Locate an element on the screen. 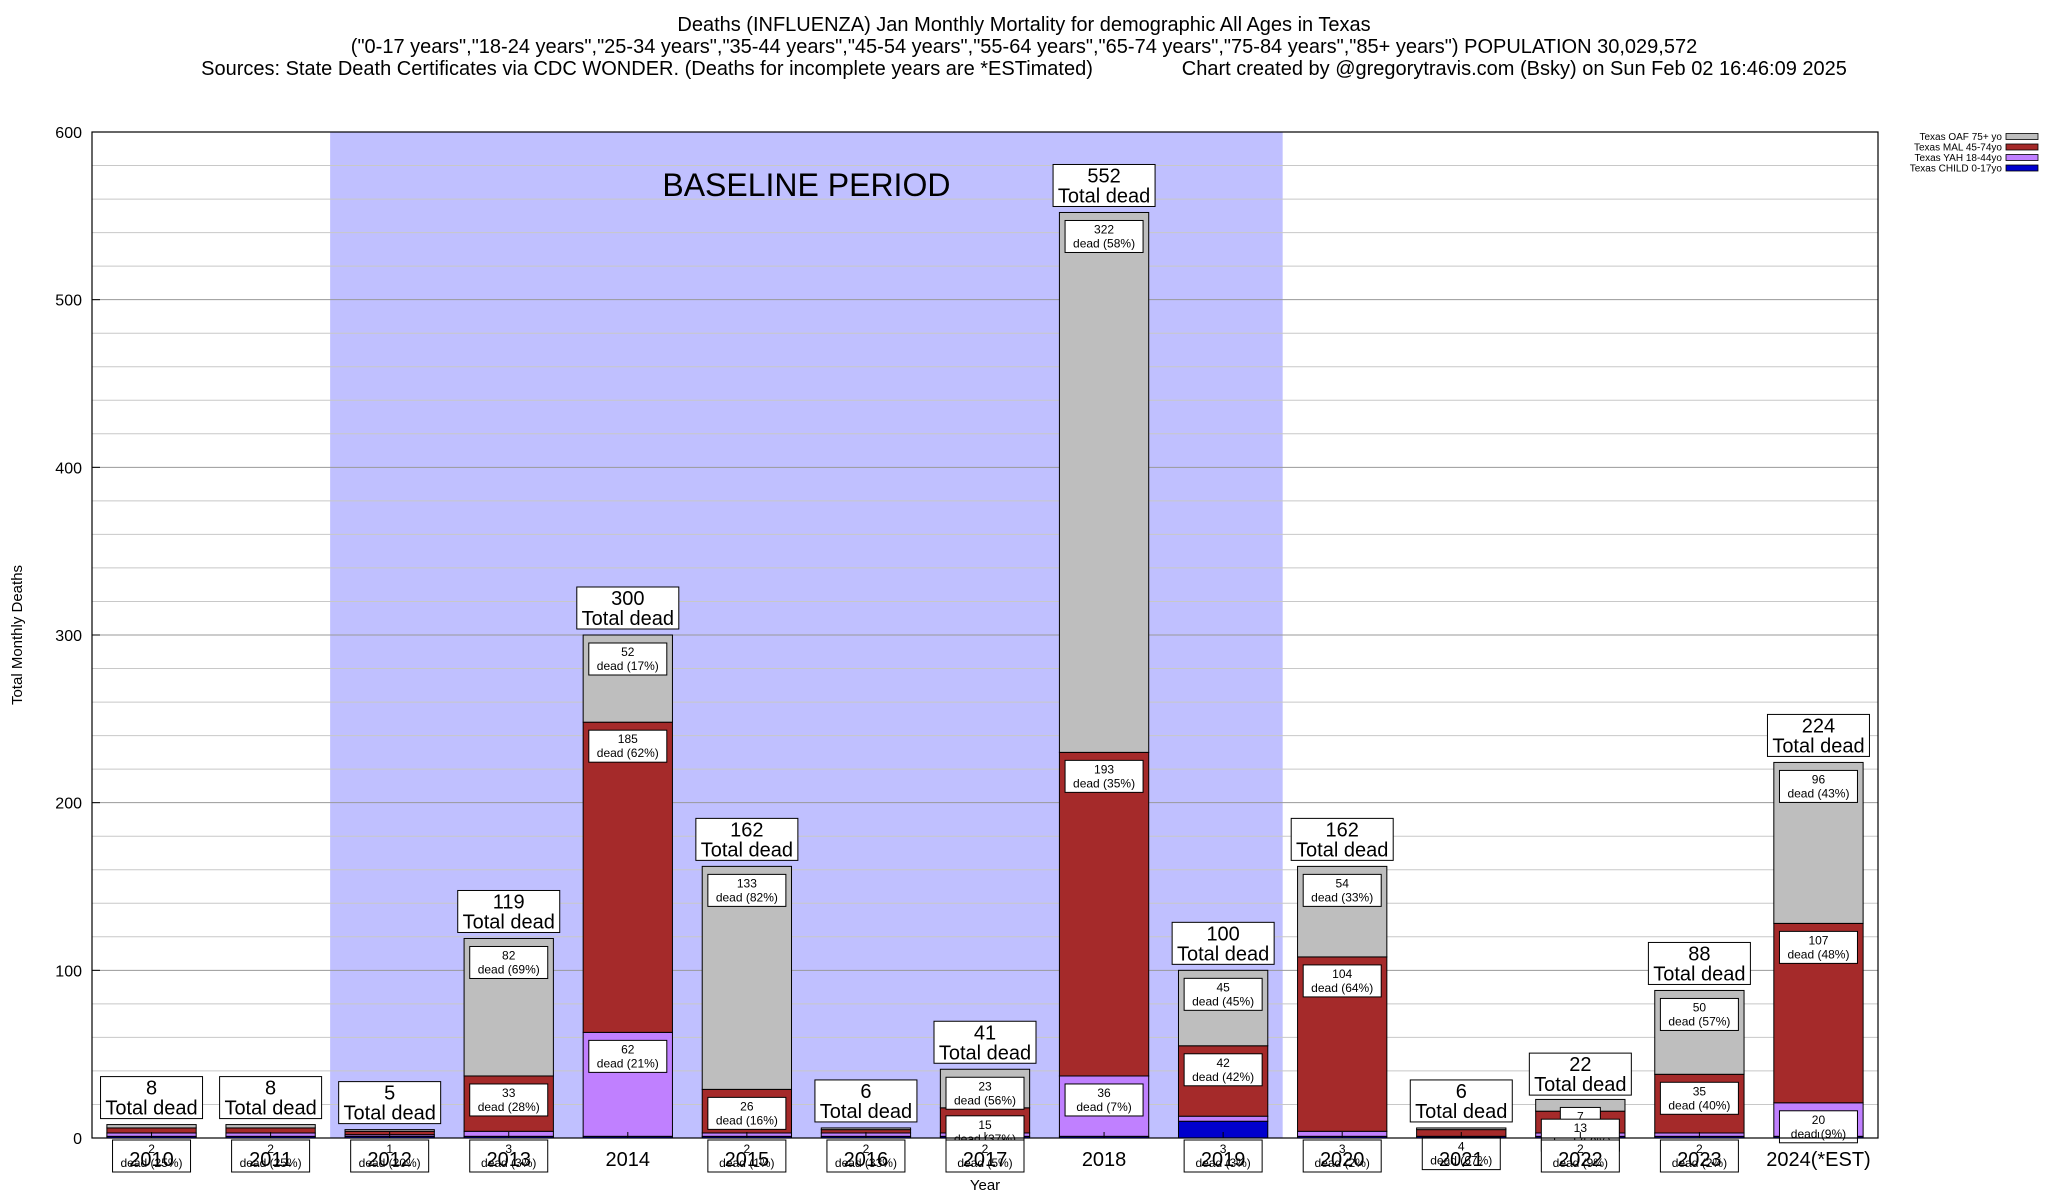 This screenshot has height=1200, width=2048. legend-label: Texas YAH 18-44yo is located at coordinates (1959, 158).